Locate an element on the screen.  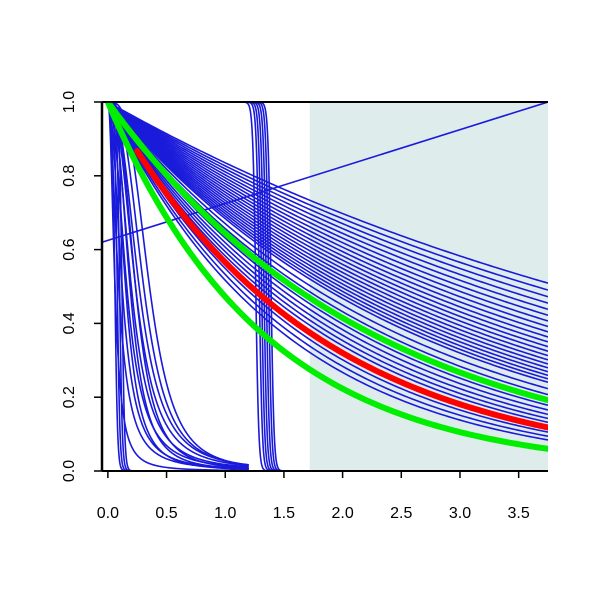
x-tick-label: 0.5 is located at coordinates (166, 513).